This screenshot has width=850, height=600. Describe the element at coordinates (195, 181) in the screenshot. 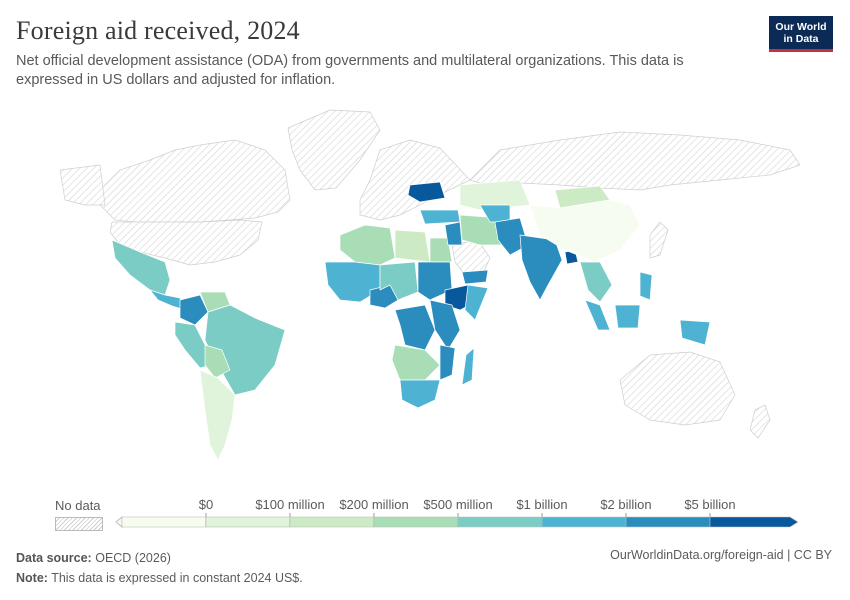

I see `canada` at that location.